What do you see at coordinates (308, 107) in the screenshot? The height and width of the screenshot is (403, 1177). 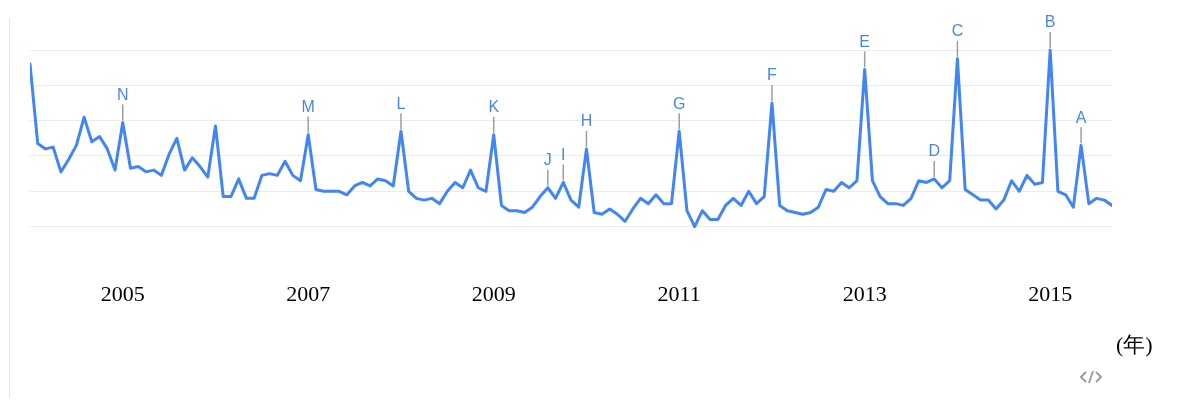 I see `annotation: M` at bounding box center [308, 107].